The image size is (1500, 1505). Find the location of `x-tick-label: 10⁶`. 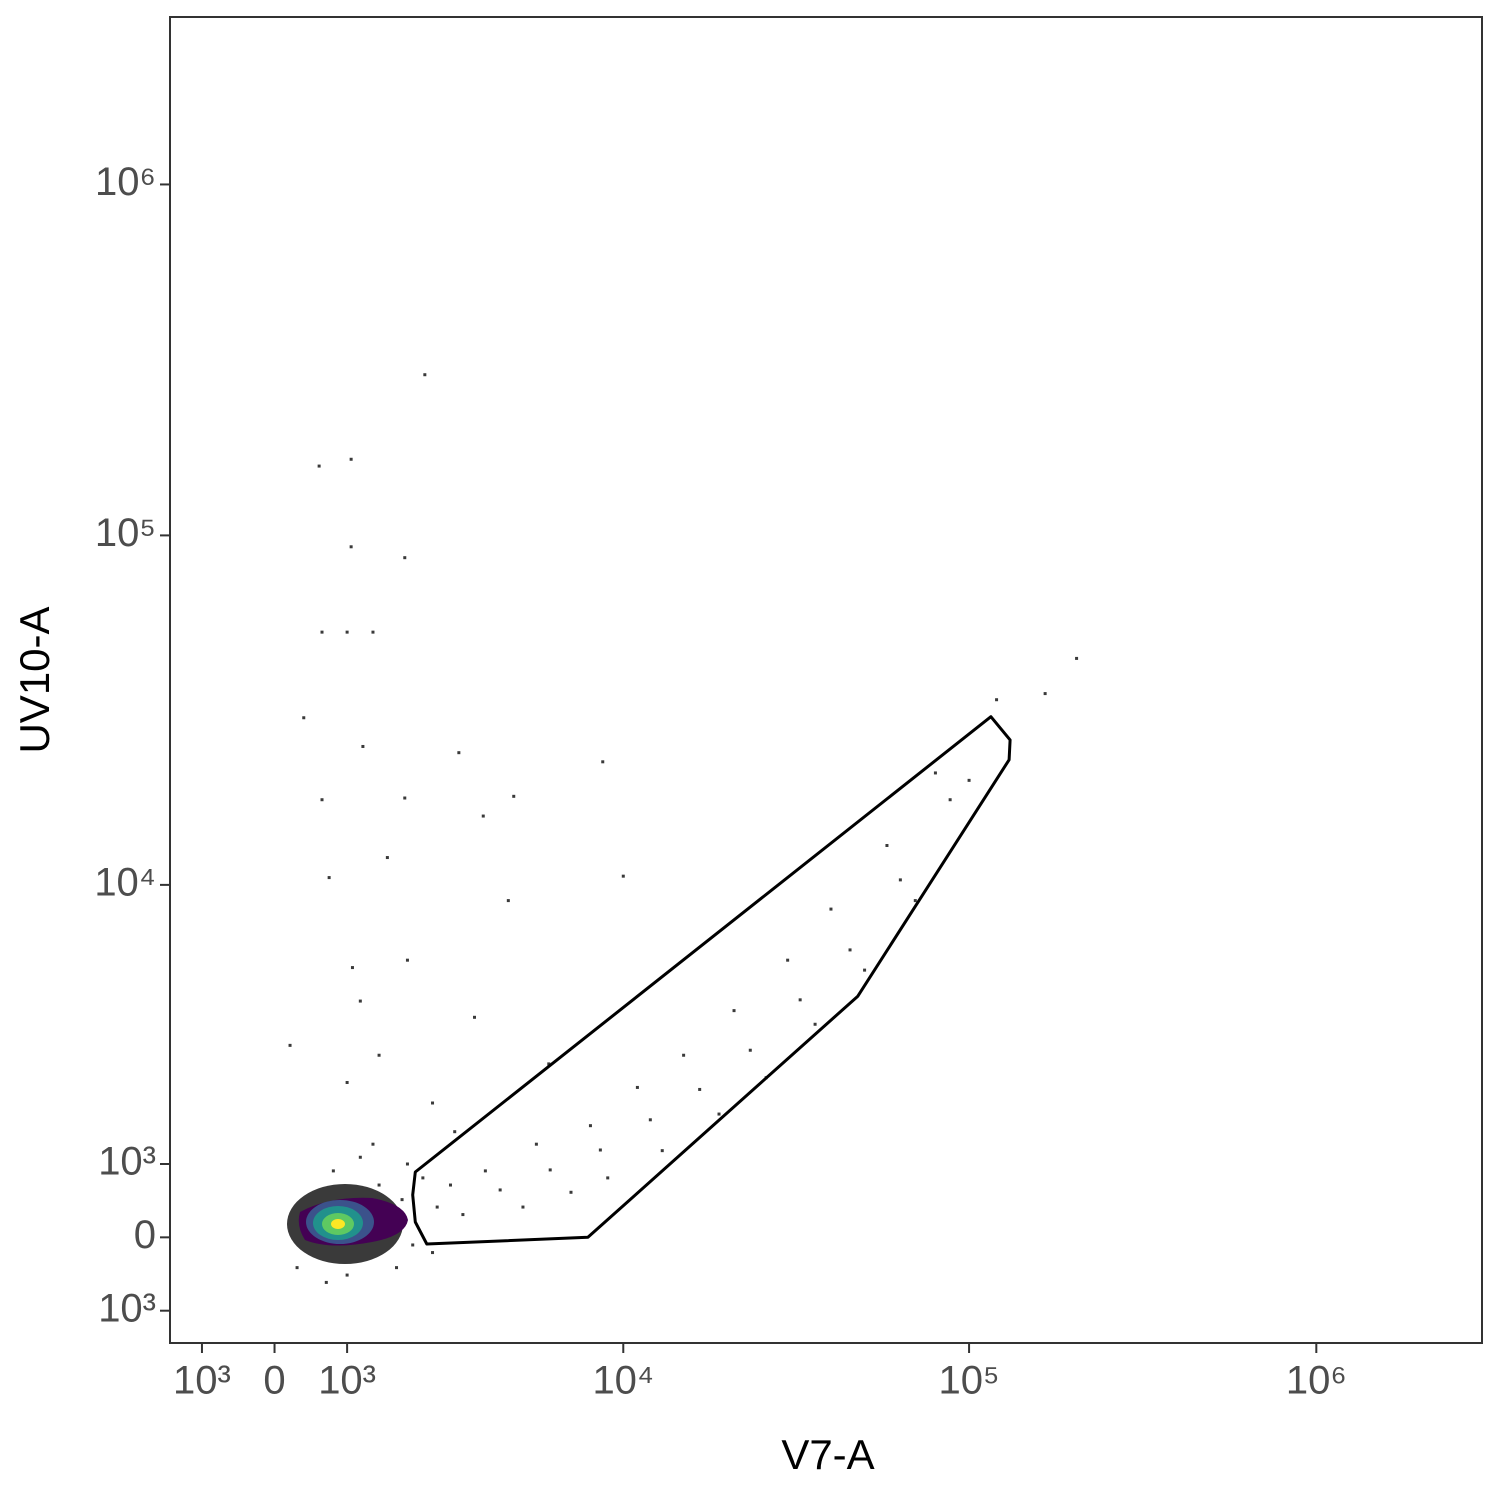

x-tick-label: 10⁶ is located at coordinates (1316, 1381).